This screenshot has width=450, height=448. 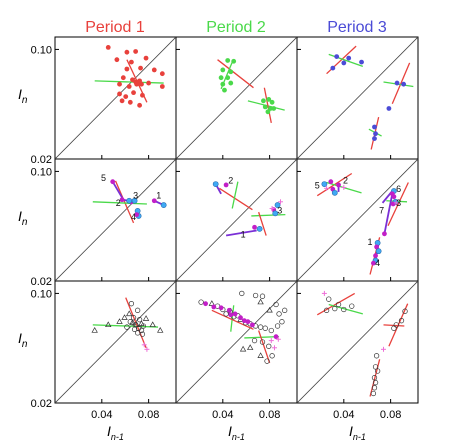 I want to click on column-title-period-2: Period 2, so click(x=236, y=27).